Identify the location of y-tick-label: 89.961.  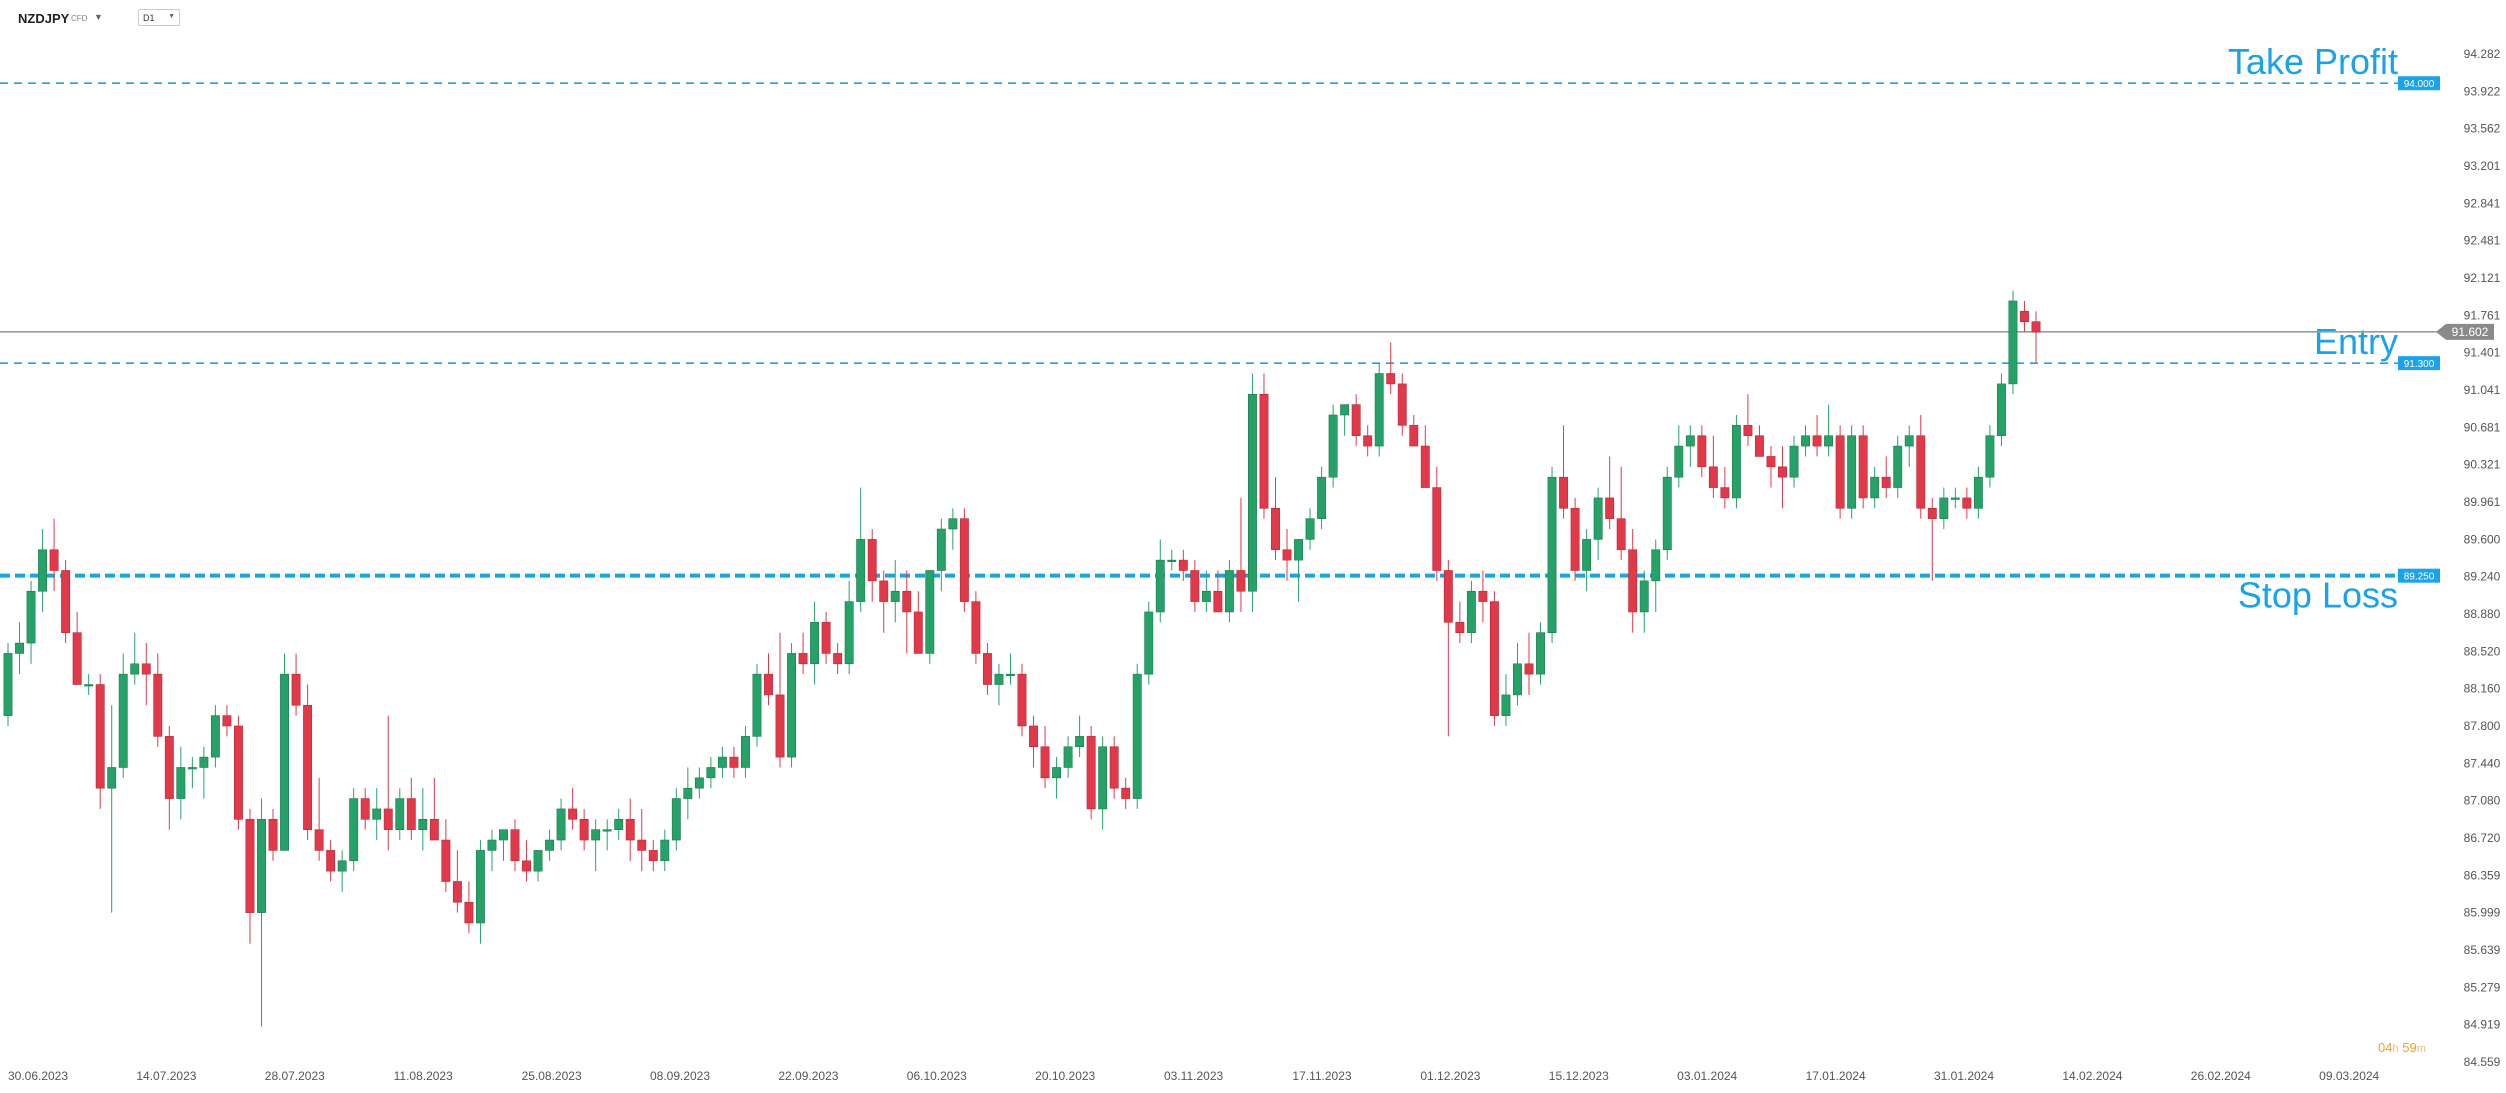
(2482, 502).